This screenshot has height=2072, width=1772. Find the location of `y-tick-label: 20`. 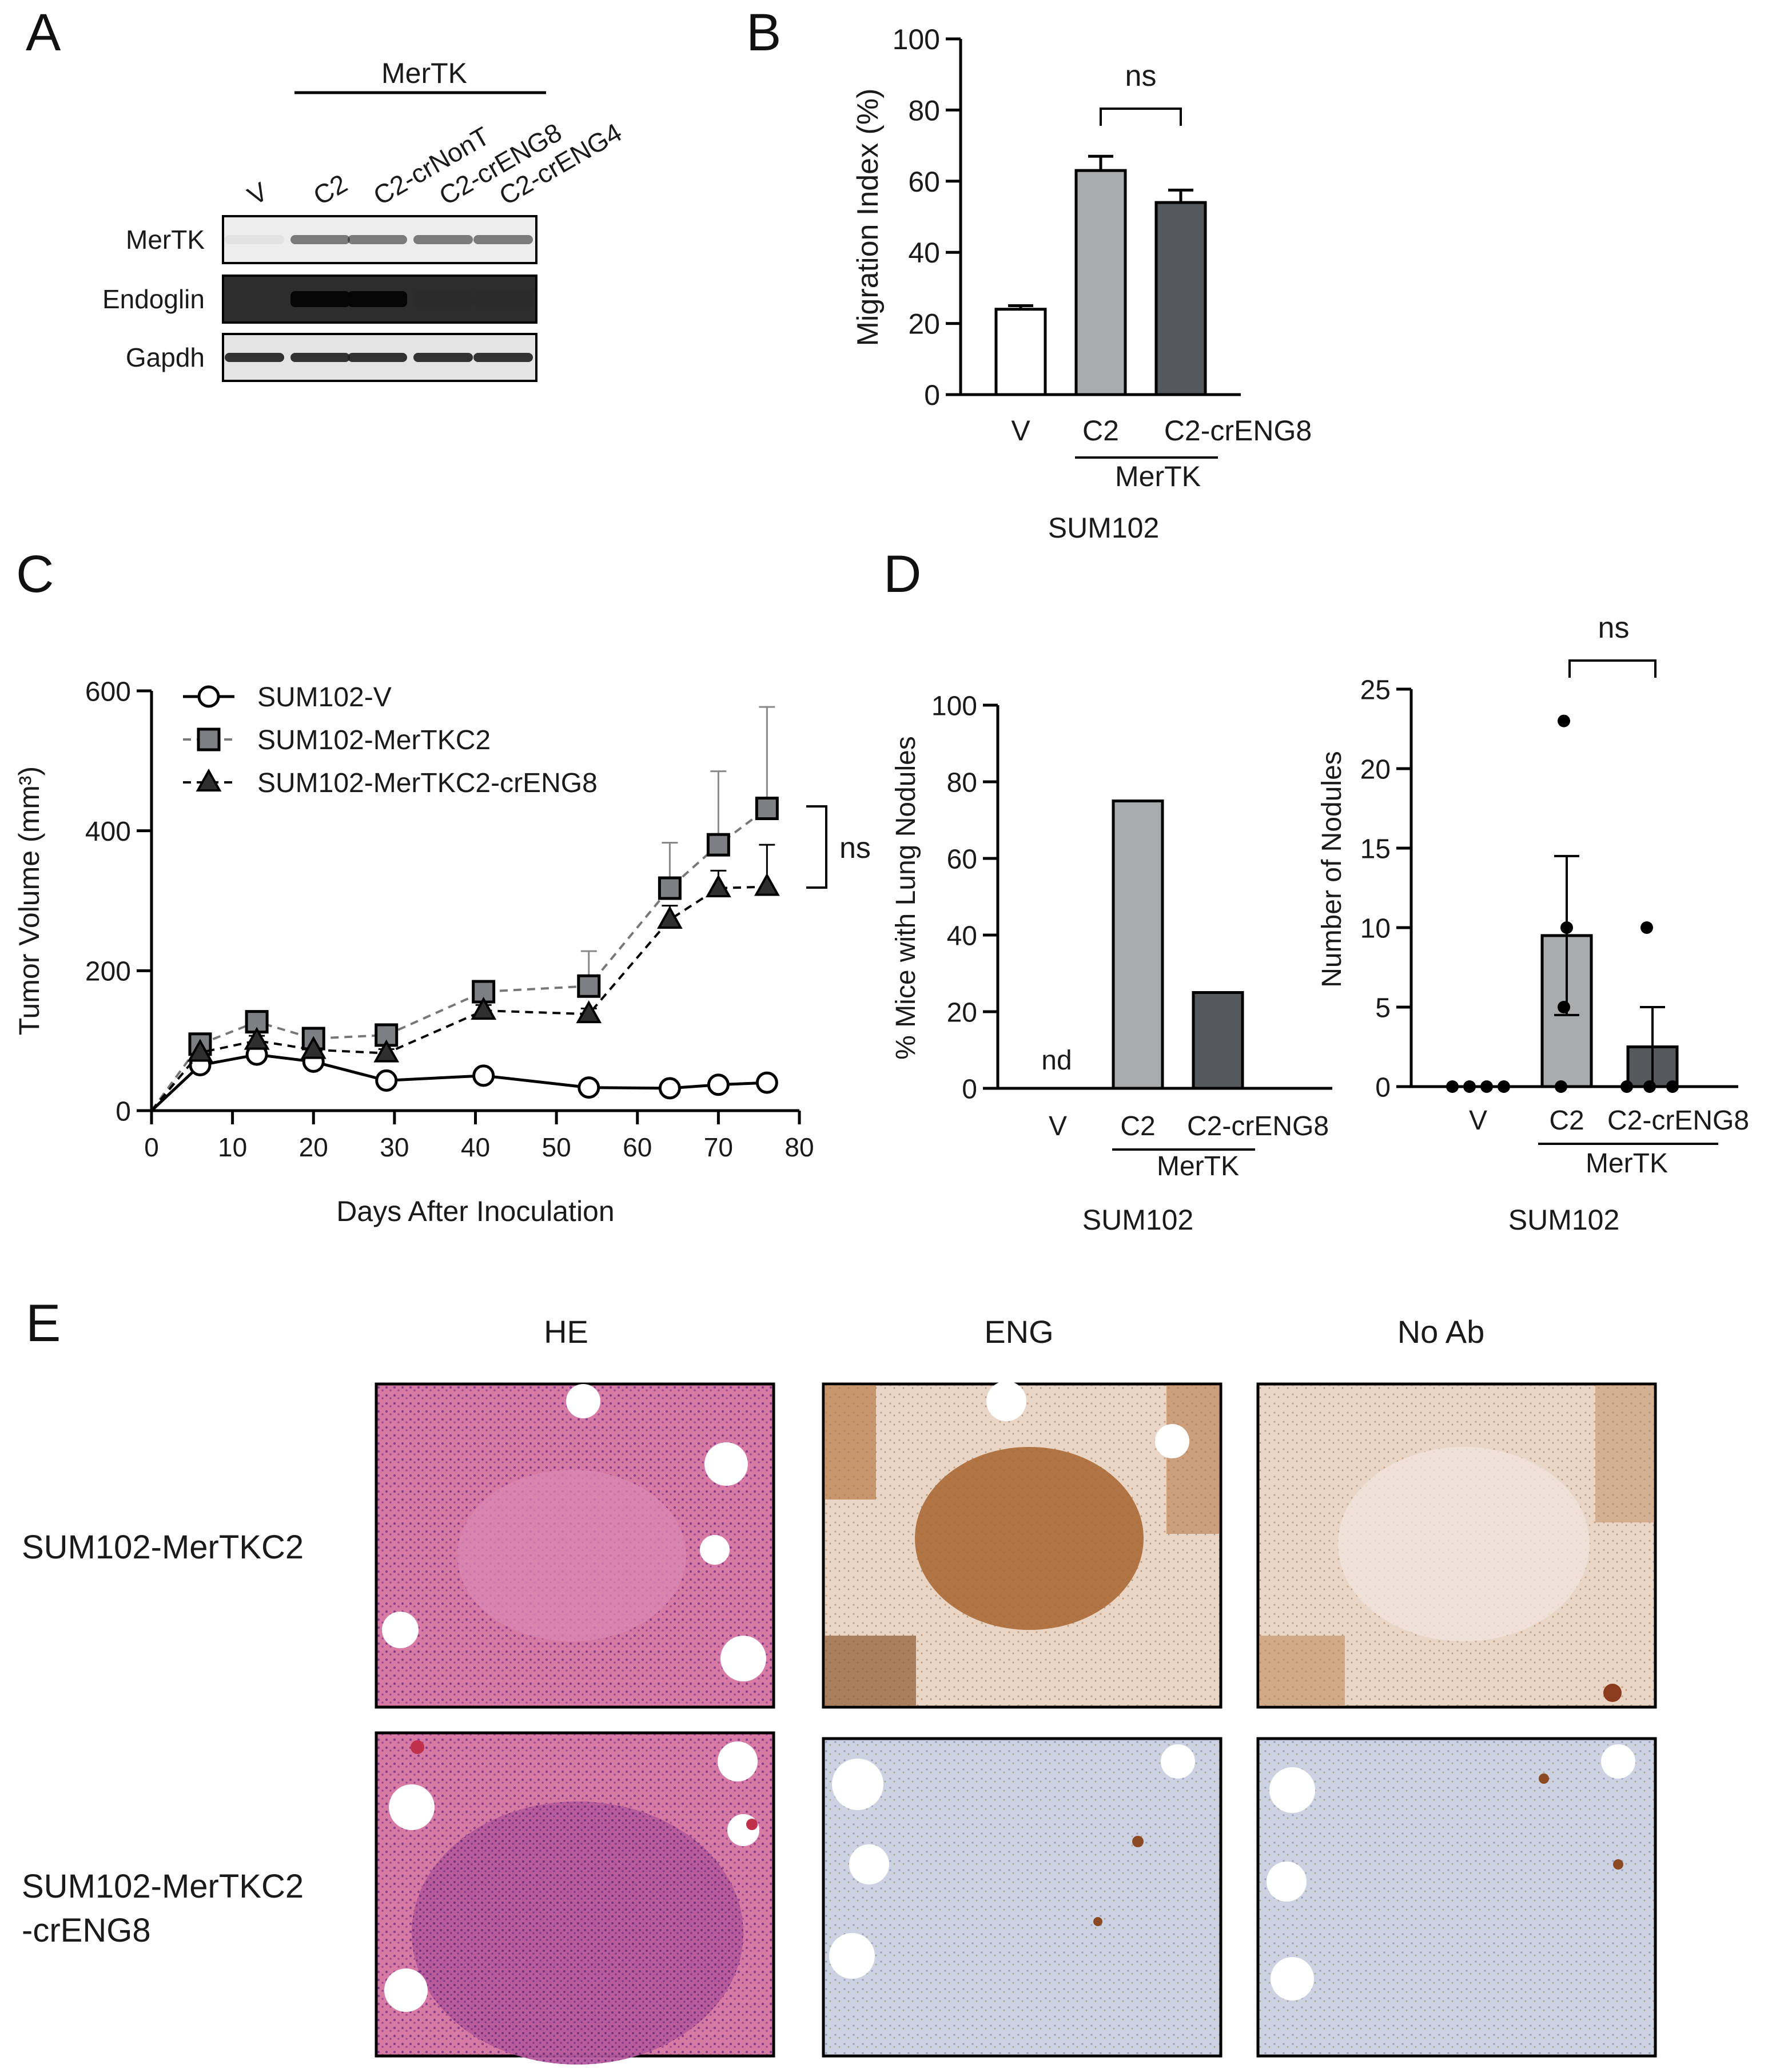

y-tick-label: 20 is located at coordinates (924, 324).